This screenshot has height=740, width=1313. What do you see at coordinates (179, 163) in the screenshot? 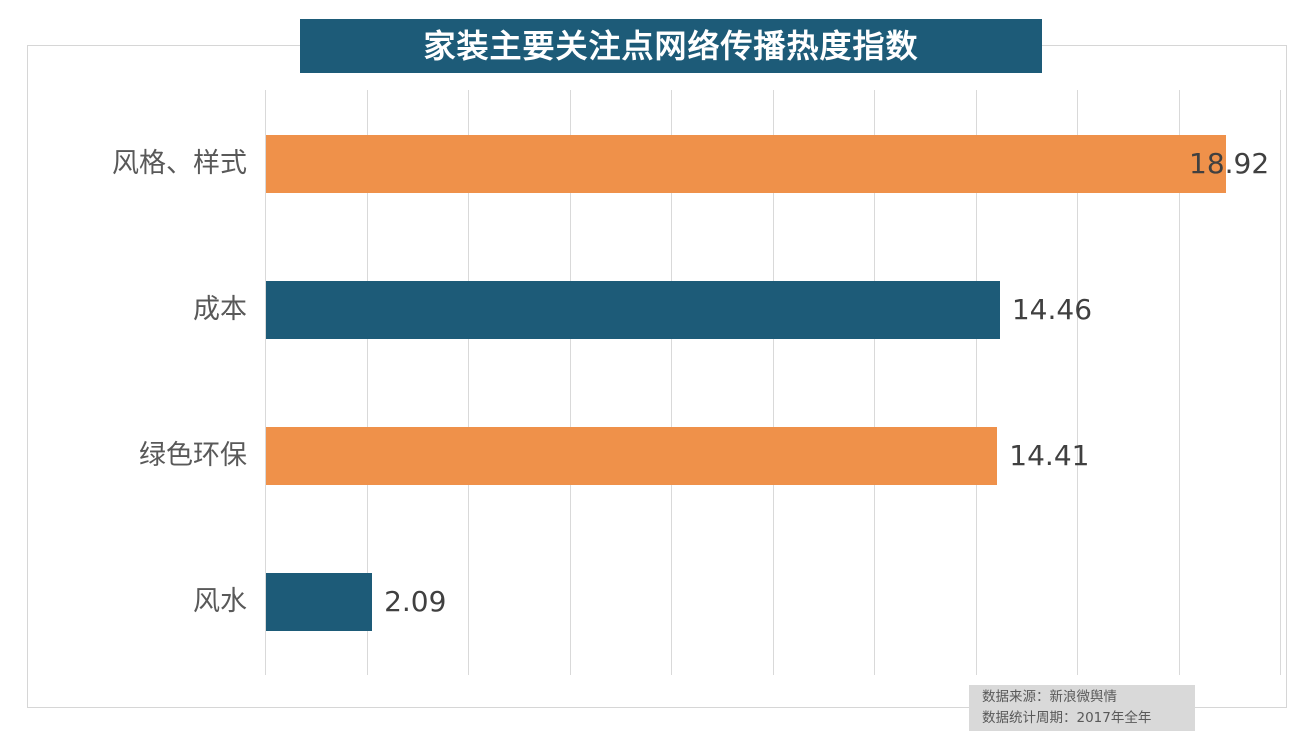
I see `category-label: 风格、样式` at bounding box center [179, 163].